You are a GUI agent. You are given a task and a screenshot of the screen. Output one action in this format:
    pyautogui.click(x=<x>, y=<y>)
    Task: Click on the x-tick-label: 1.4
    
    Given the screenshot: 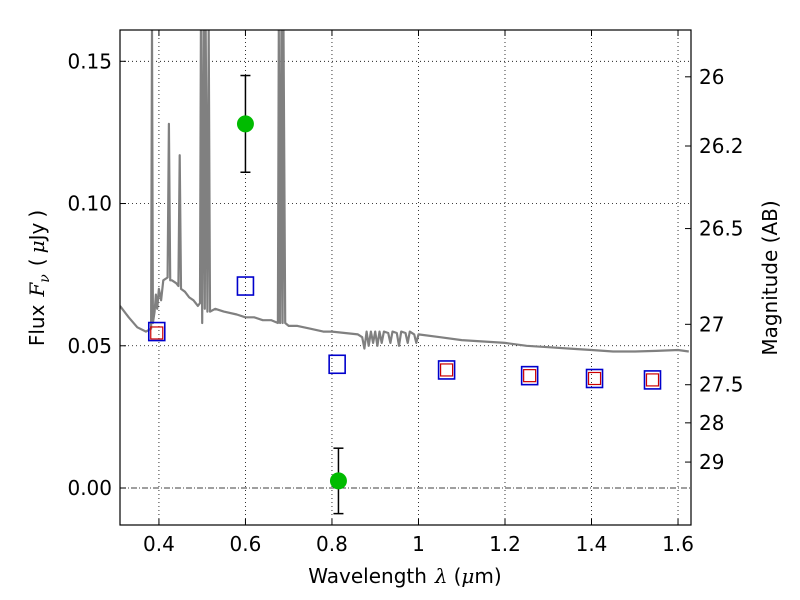 What is the action you would take?
    pyautogui.click(x=592, y=544)
    